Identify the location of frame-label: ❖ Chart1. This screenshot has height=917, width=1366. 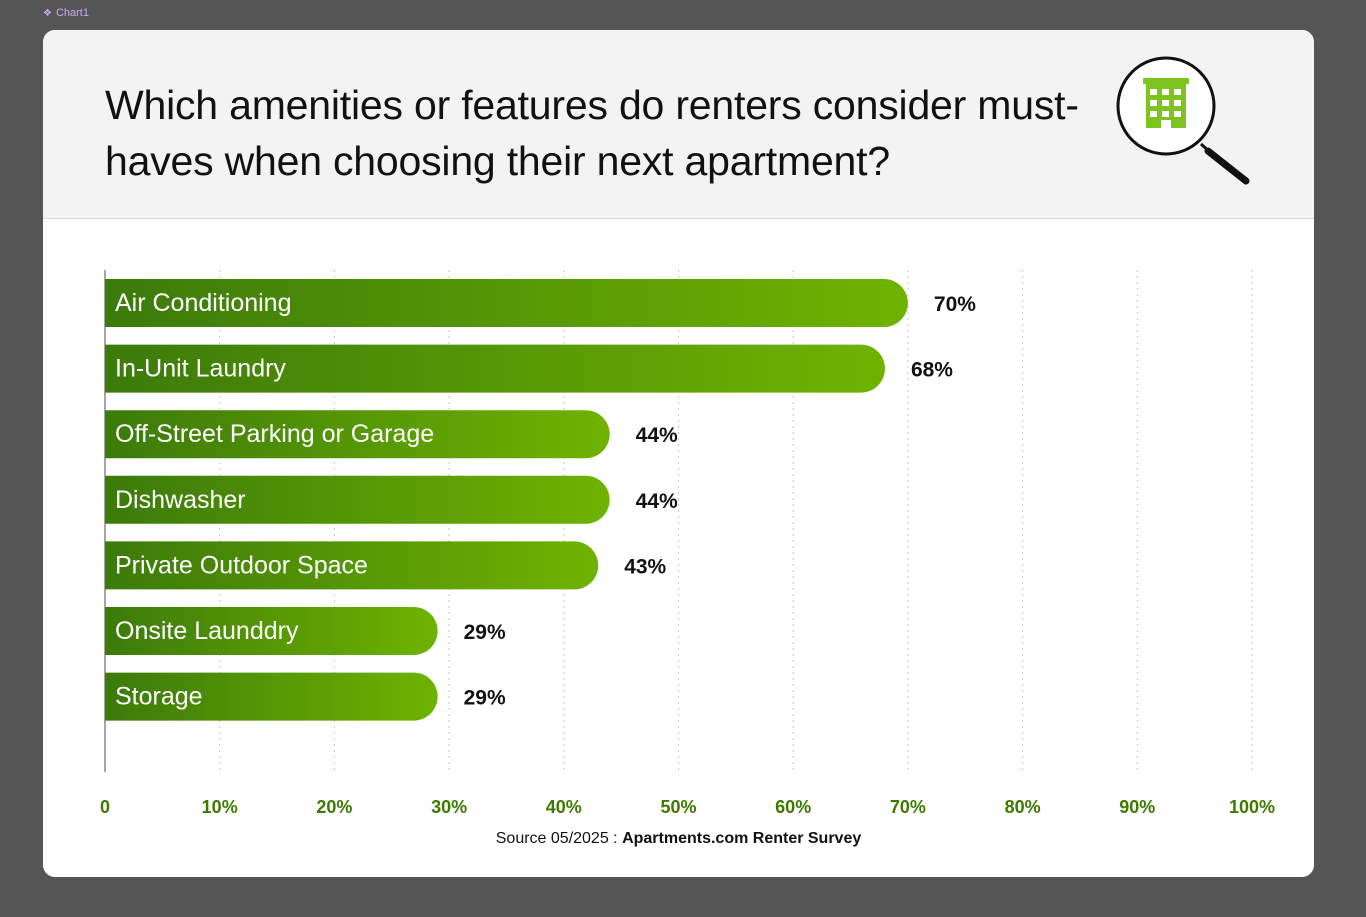
(66, 13).